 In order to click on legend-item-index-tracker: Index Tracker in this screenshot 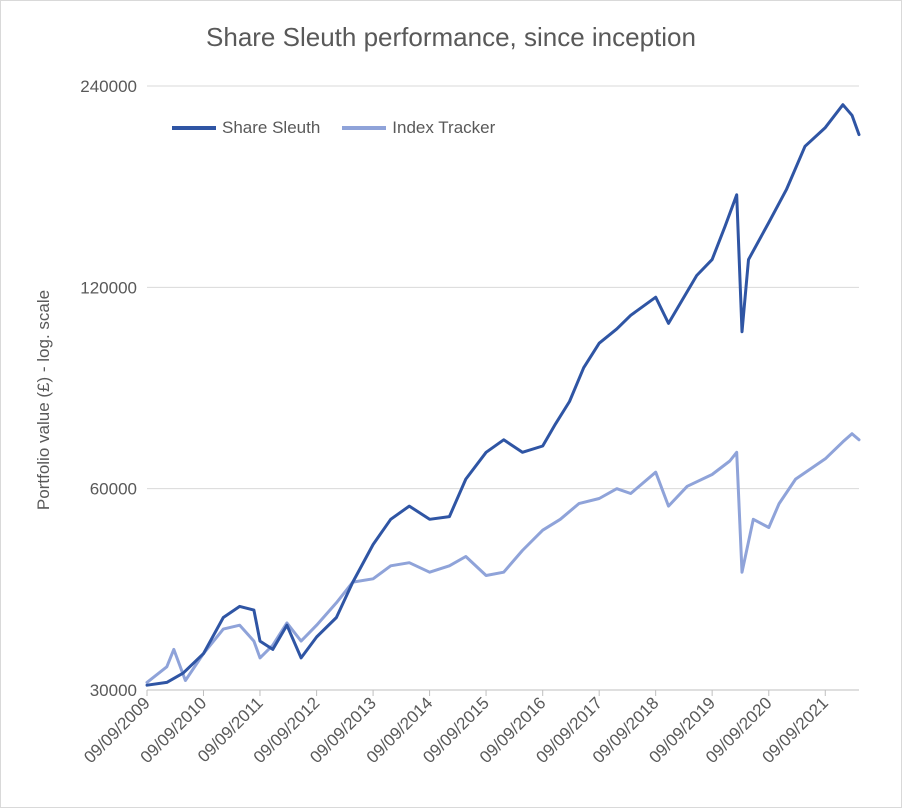, I will do `click(418, 128)`.